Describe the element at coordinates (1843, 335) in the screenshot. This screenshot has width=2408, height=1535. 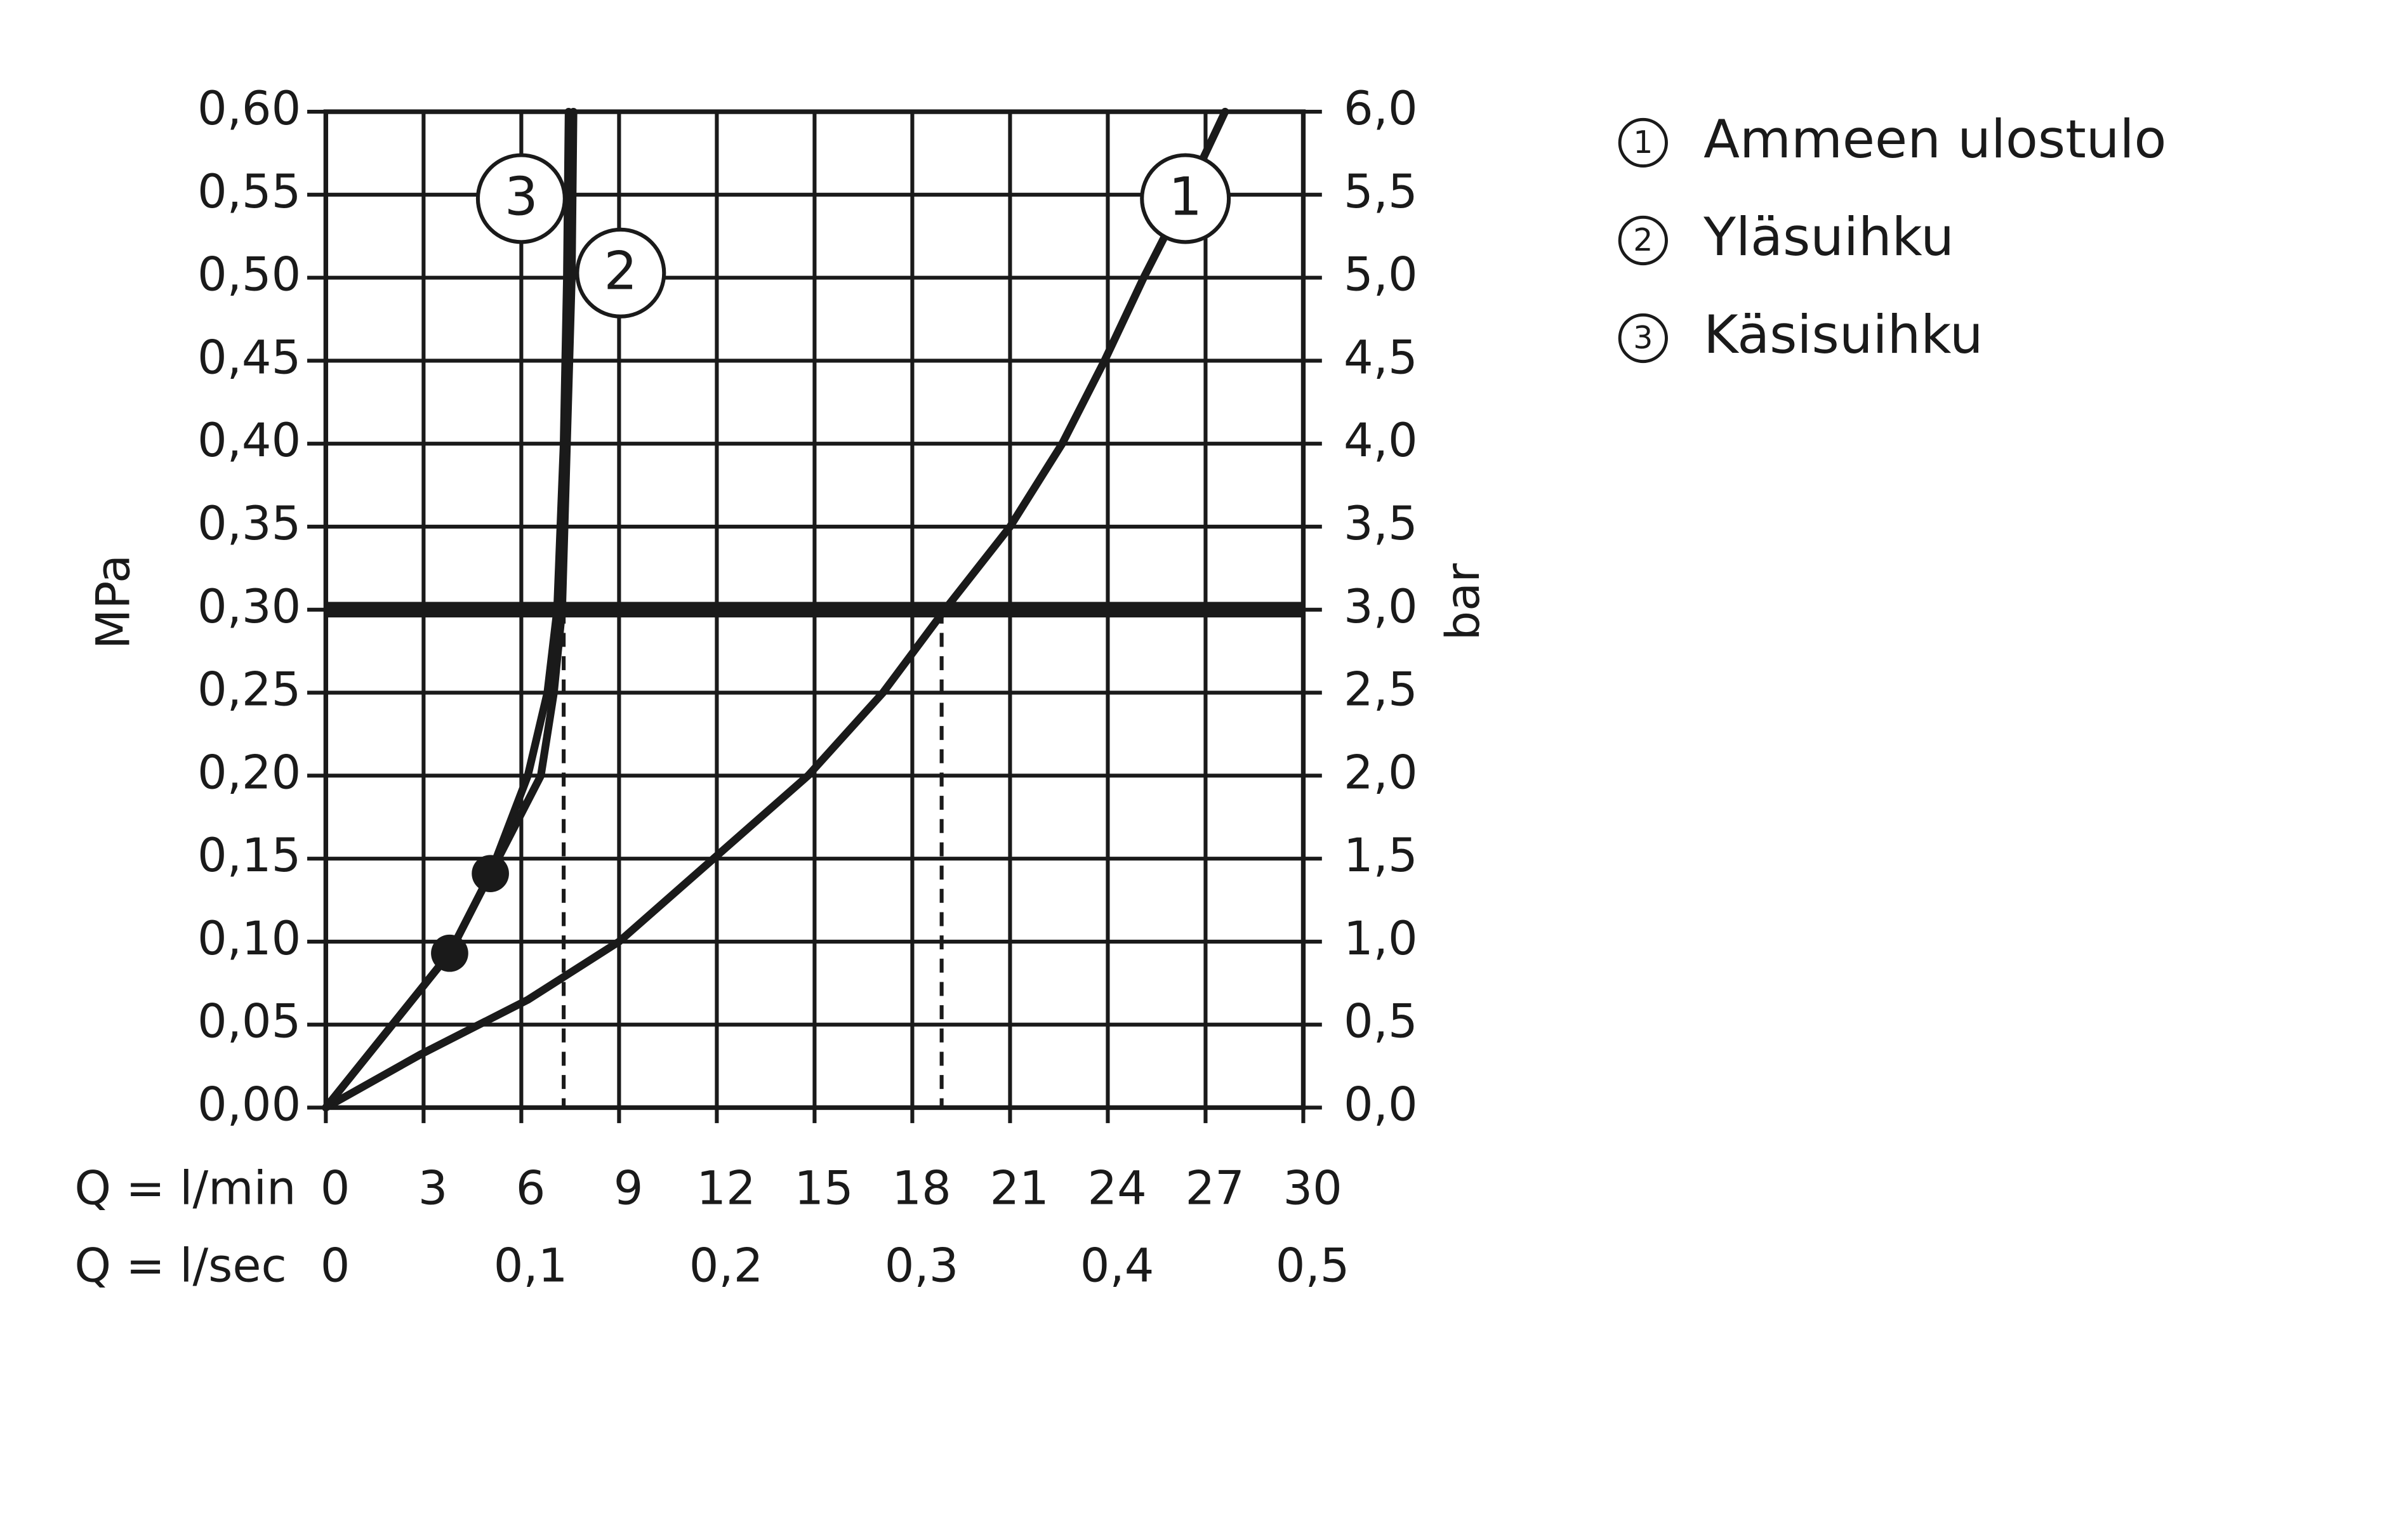
I see `legend-label: Käsisuihku` at that location.